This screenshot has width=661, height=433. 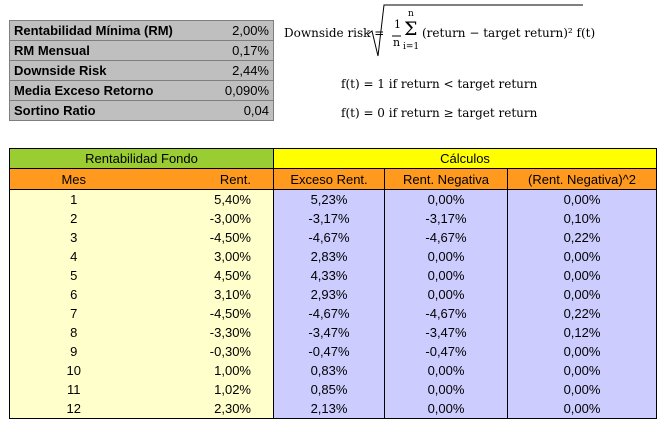 I want to click on summary-value: 0,04, so click(x=256, y=110).